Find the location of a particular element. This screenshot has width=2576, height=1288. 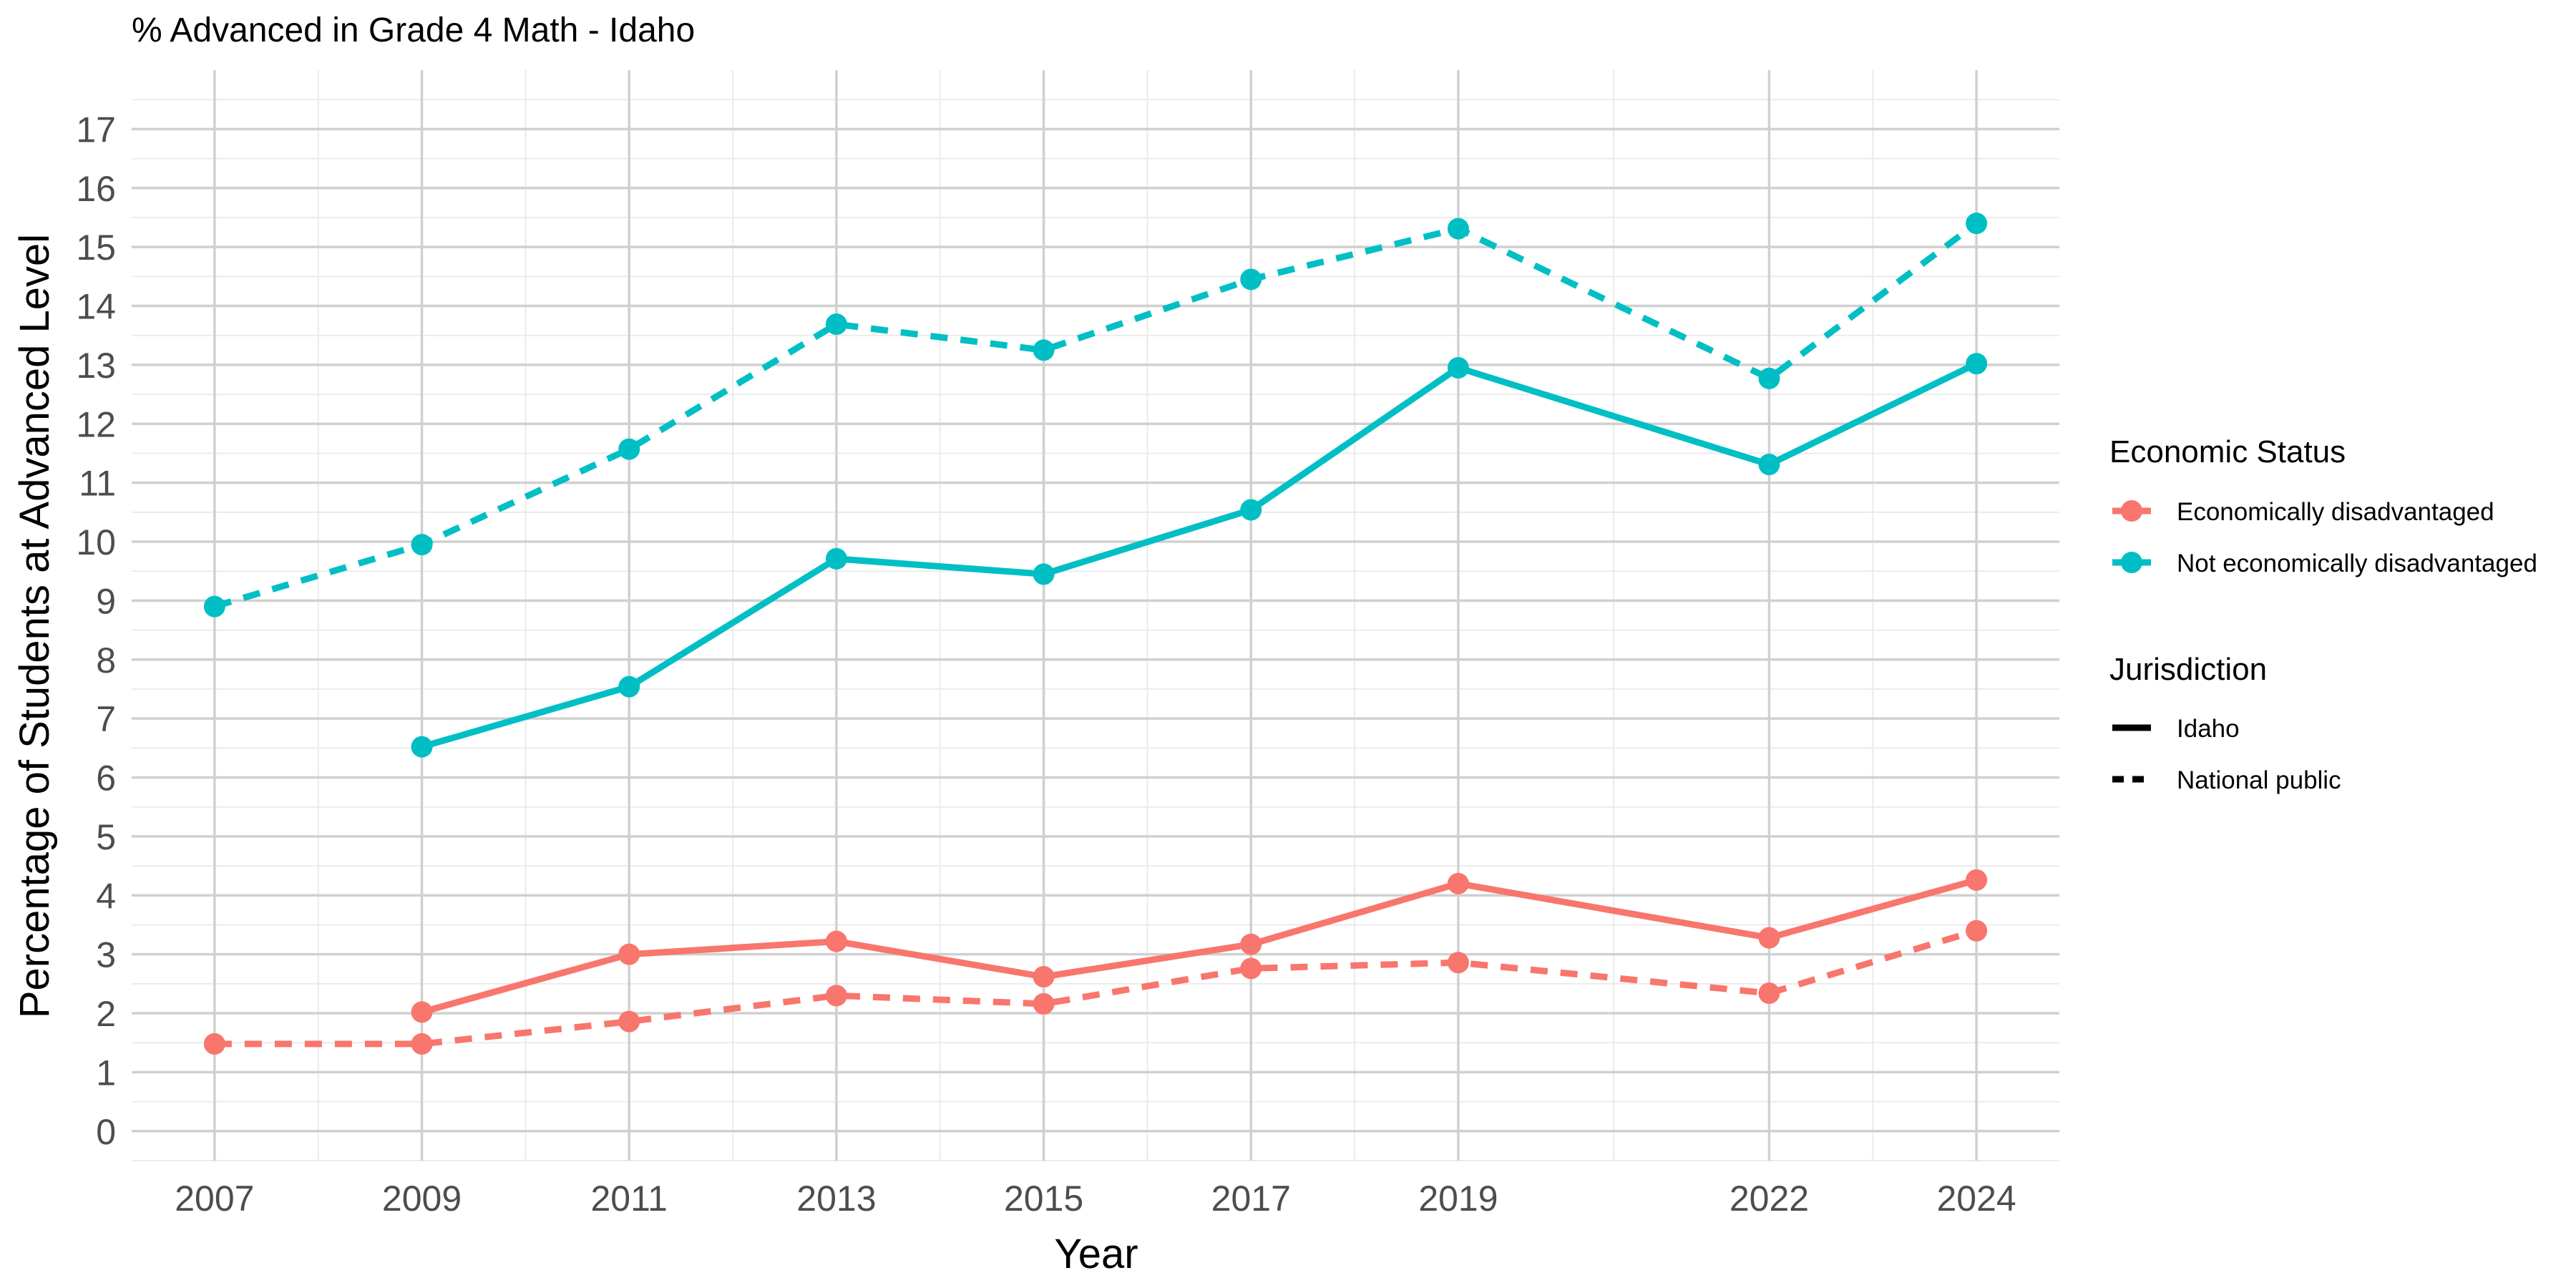

x-tick-label: 2009 is located at coordinates (422, 1199).